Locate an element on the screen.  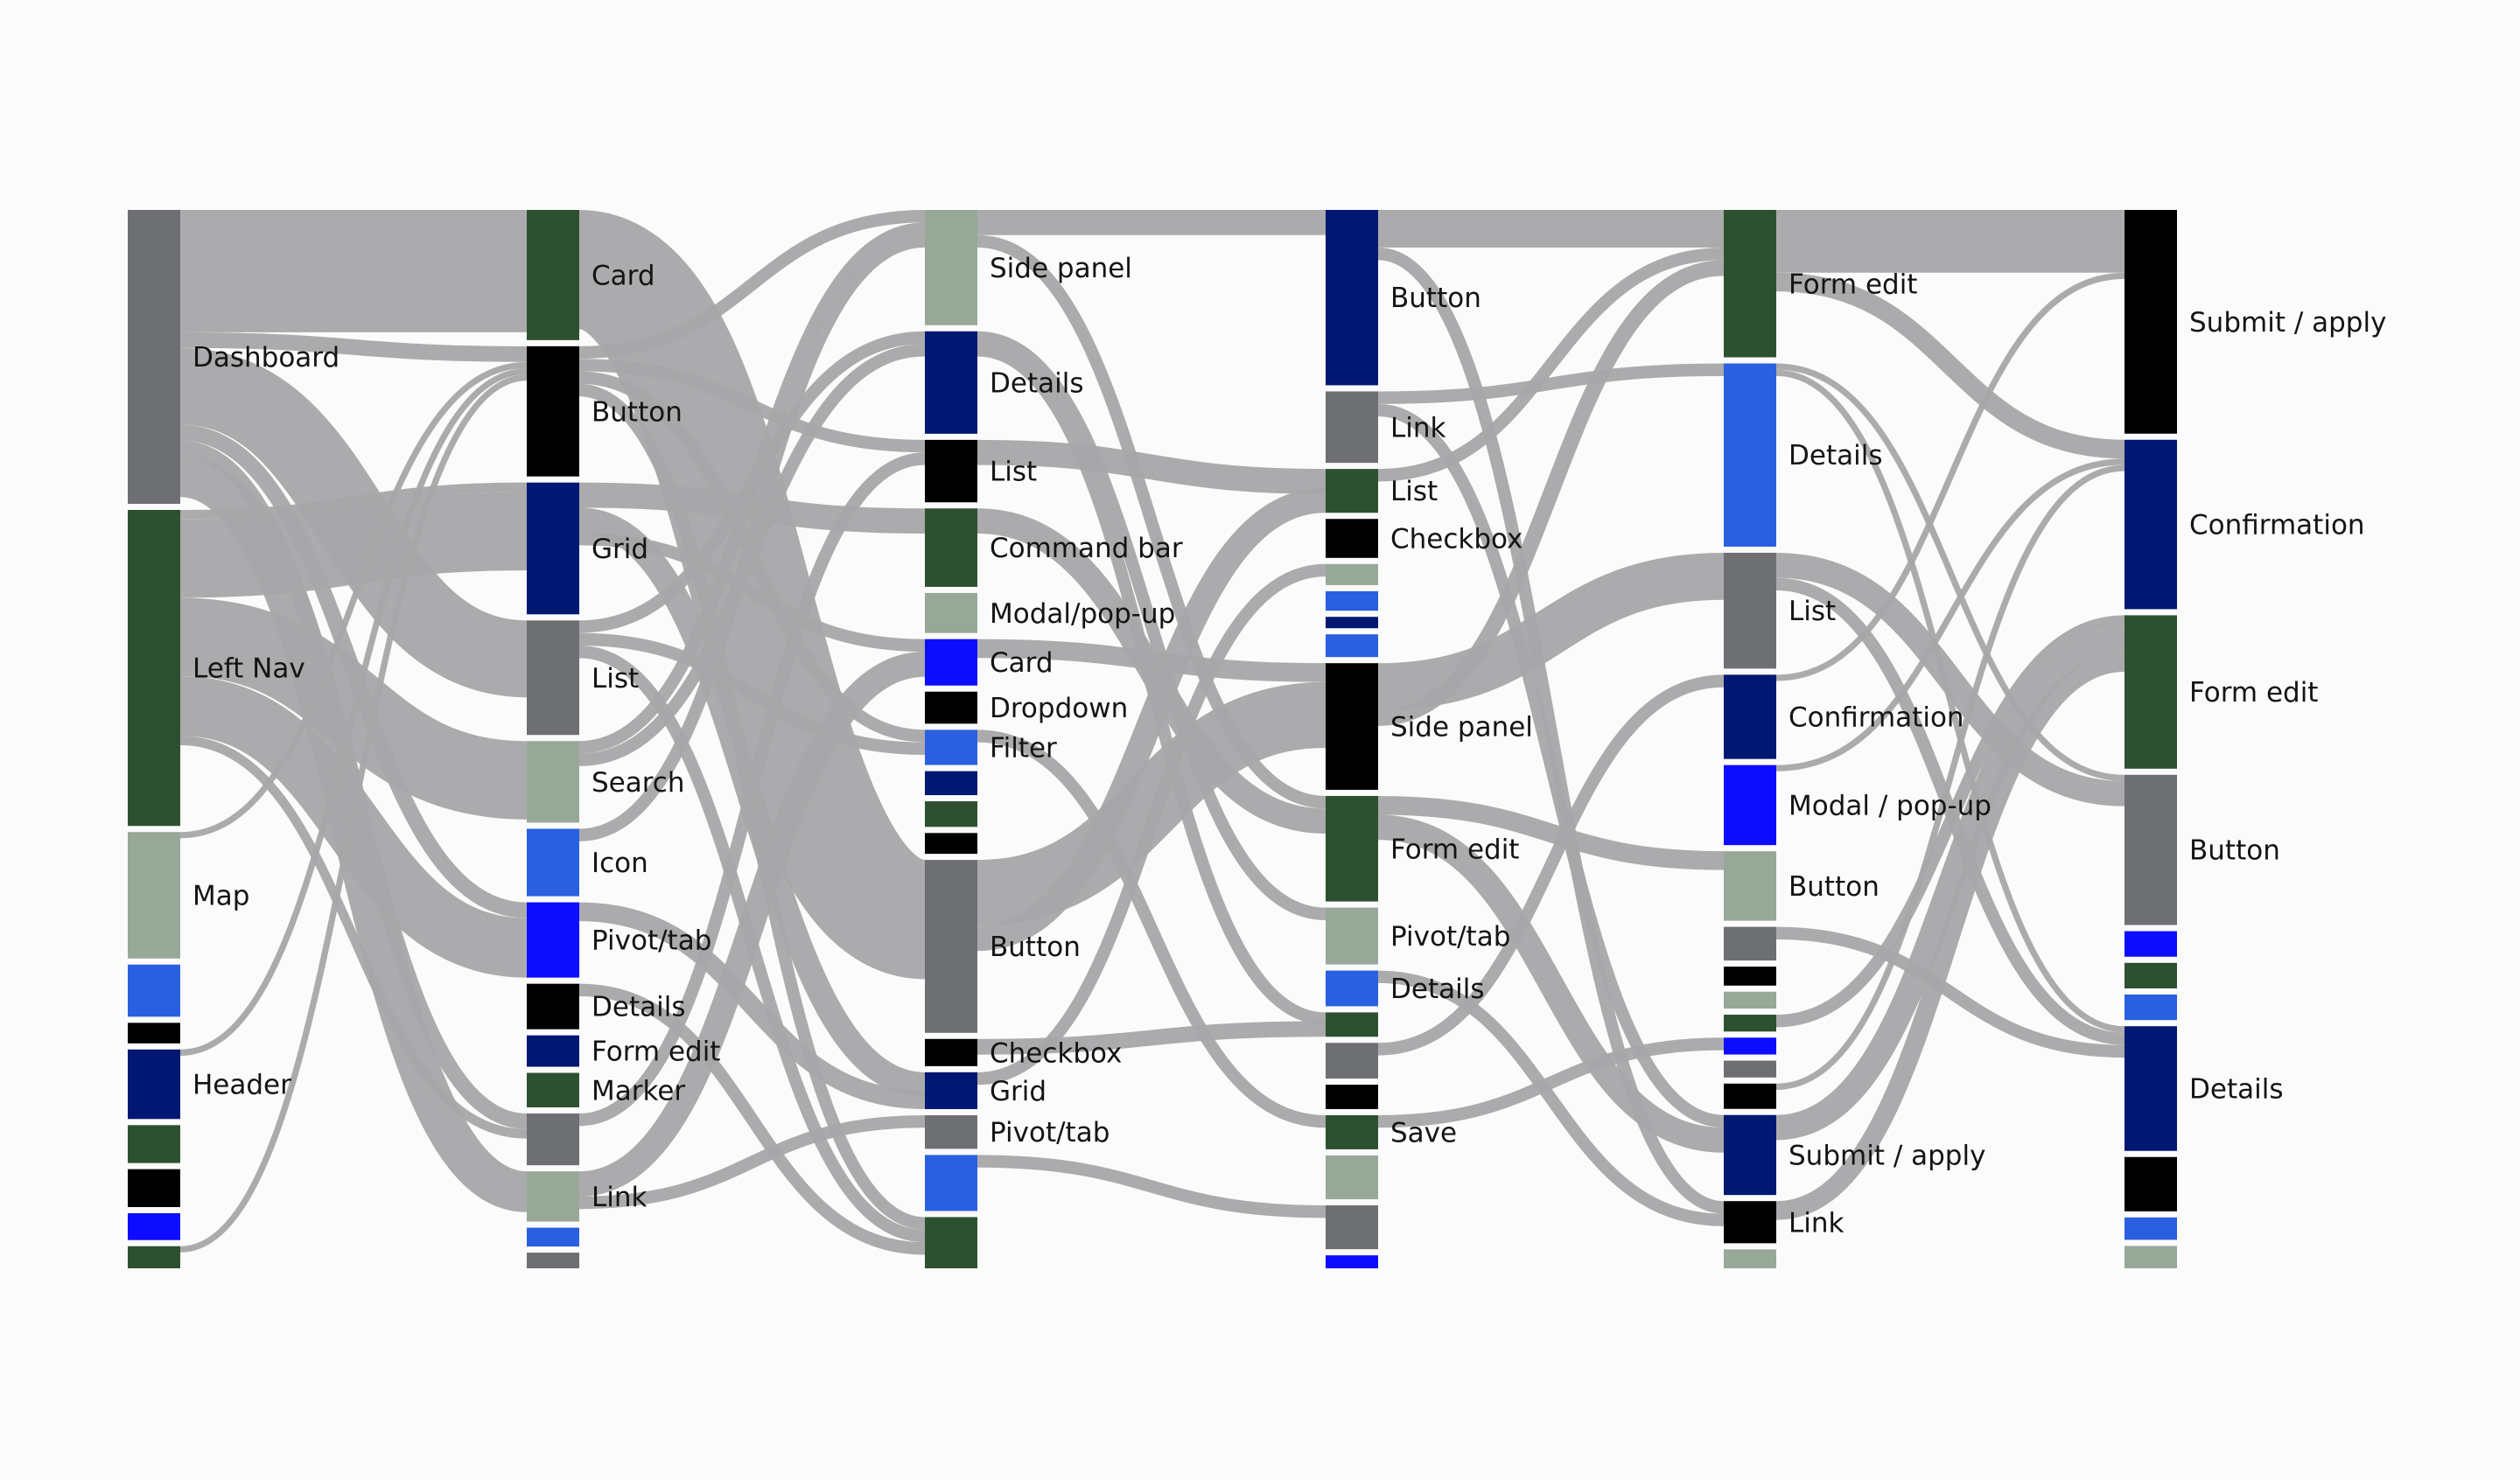
node-label: Icon is located at coordinates (620, 864).